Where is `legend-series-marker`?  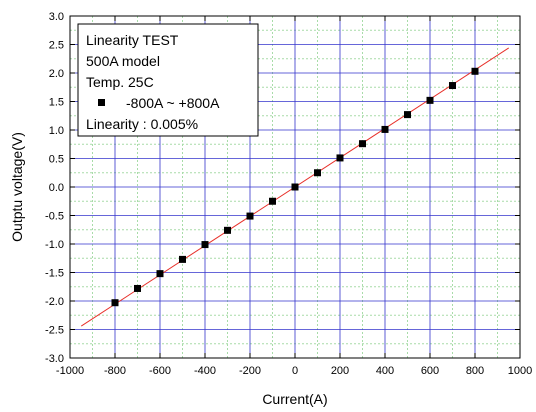
legend-series-marker is located at coordinates (101, 102).